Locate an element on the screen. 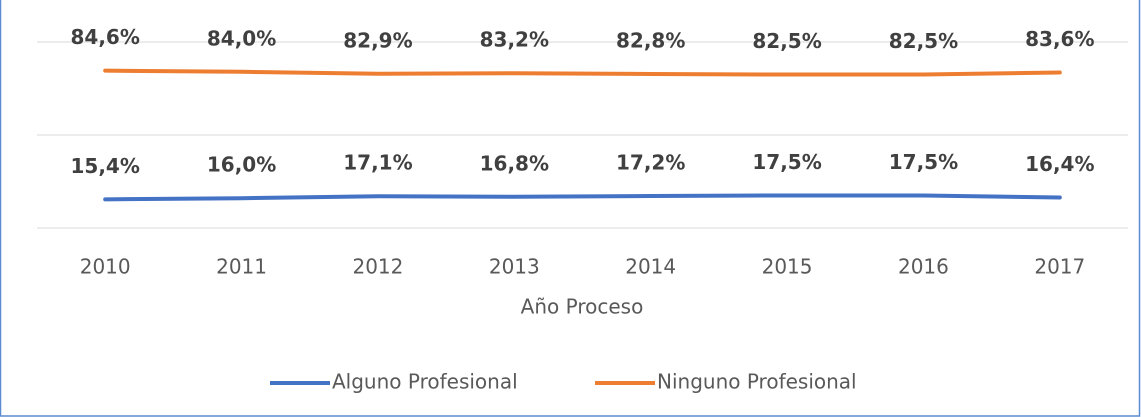  data-label: 15,4% is located at coordinates (104, 166).